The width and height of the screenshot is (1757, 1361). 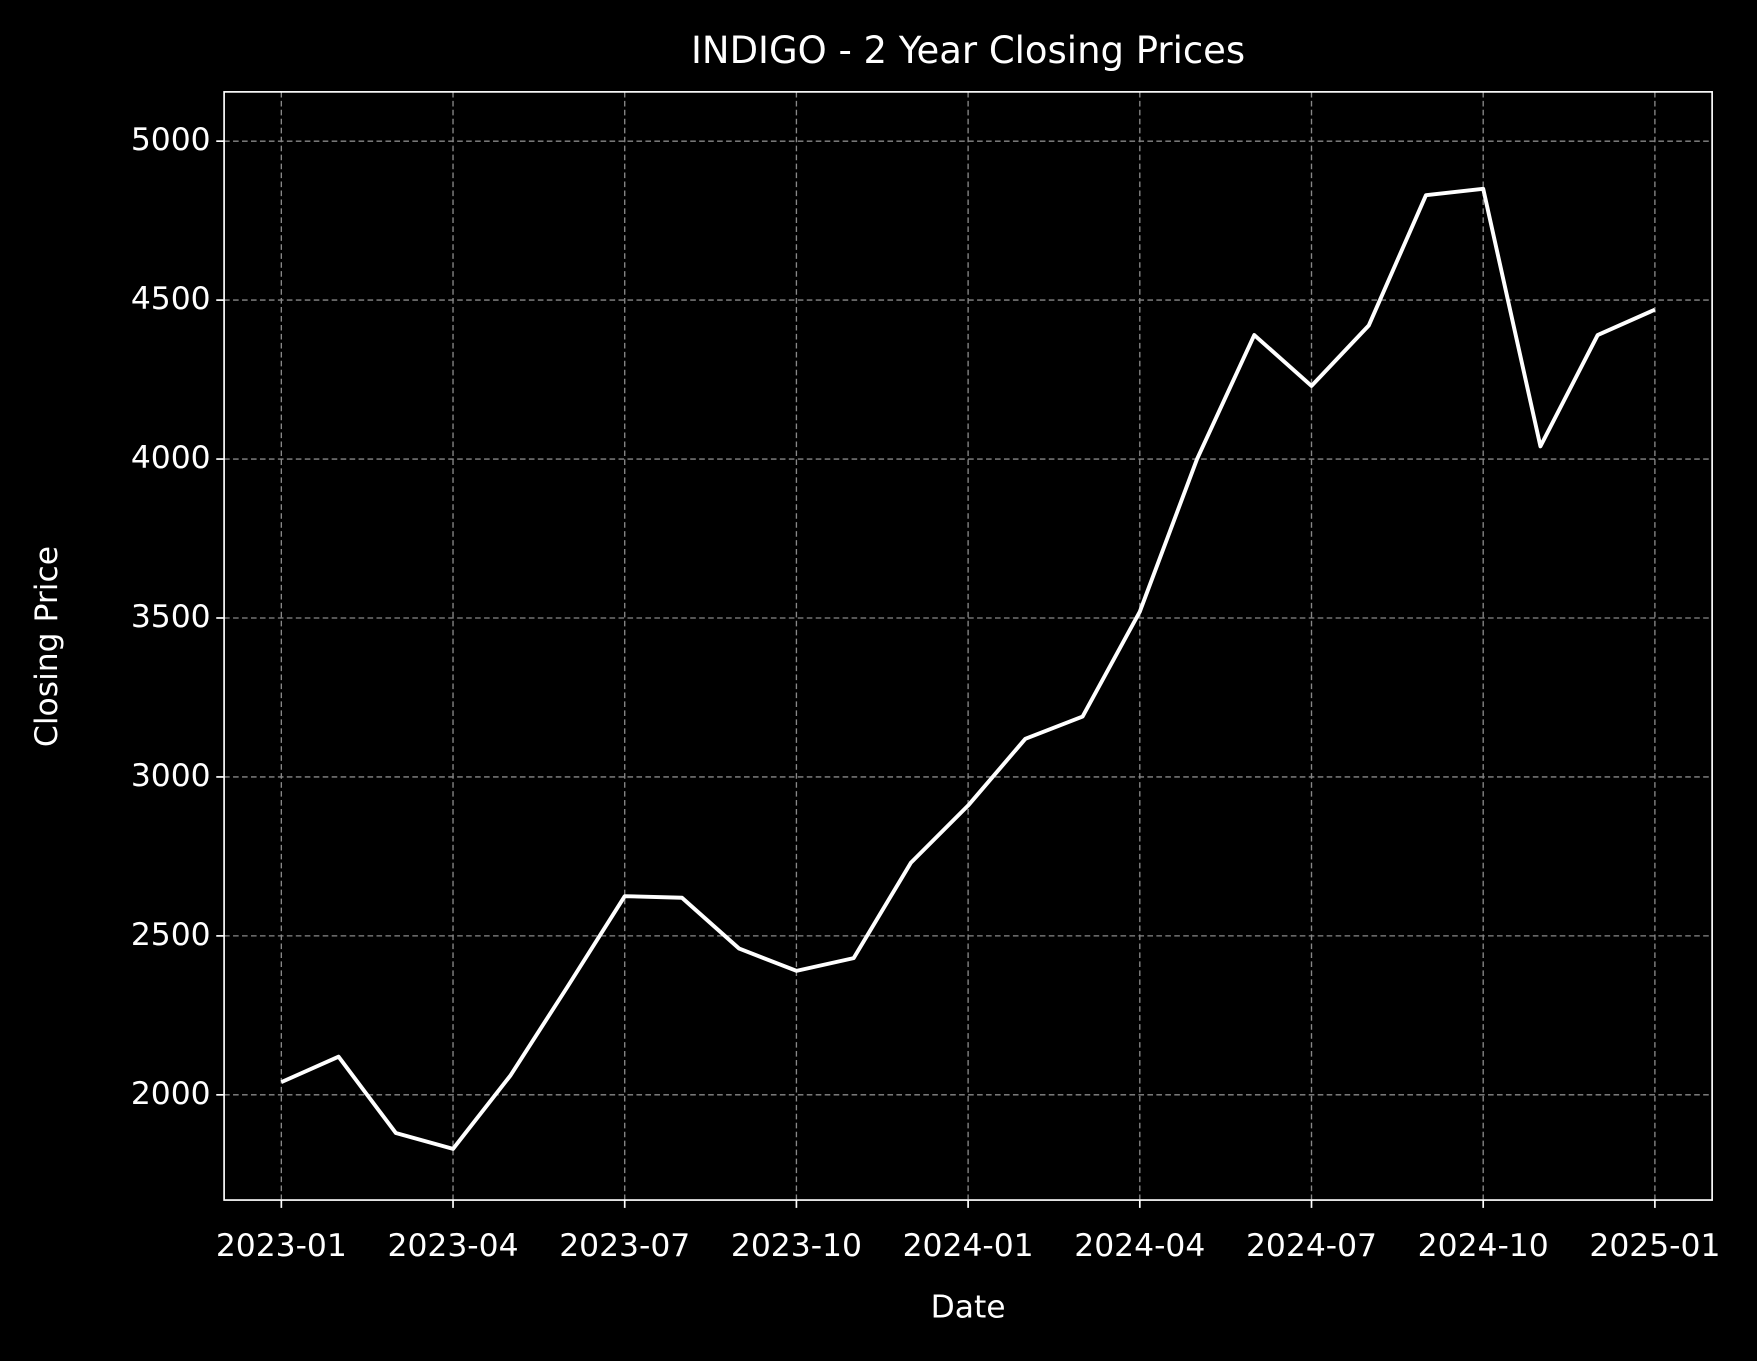 What do you see at coordinates (968, 1246) in the screenshot?
I see `x-tick-label: 2024-01` at bounding box center [968, 1246].